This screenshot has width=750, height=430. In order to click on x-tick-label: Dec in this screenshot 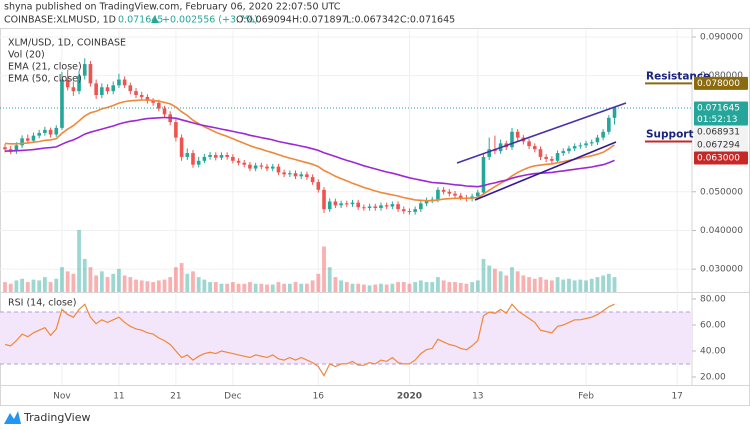, I will do `click(232, 397)`.